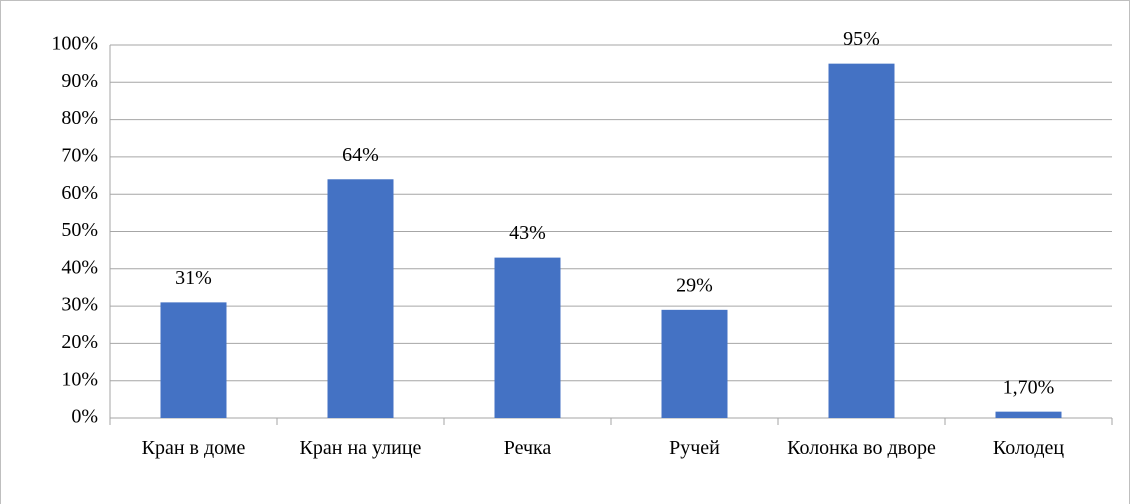 The height and width of the screenshot is (504, 1130). Describe the element at coordinates (74, 44) in the screenshot. I see `y-tick-label: 100%` at that location.